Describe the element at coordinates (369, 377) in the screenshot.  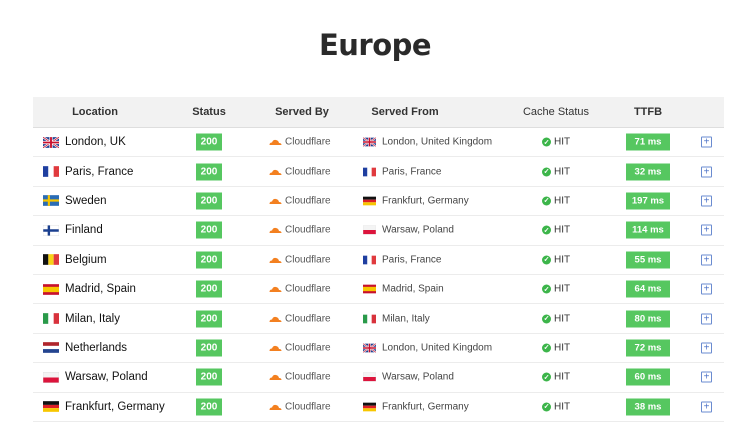
I see `flag-pl-icon` at that location.